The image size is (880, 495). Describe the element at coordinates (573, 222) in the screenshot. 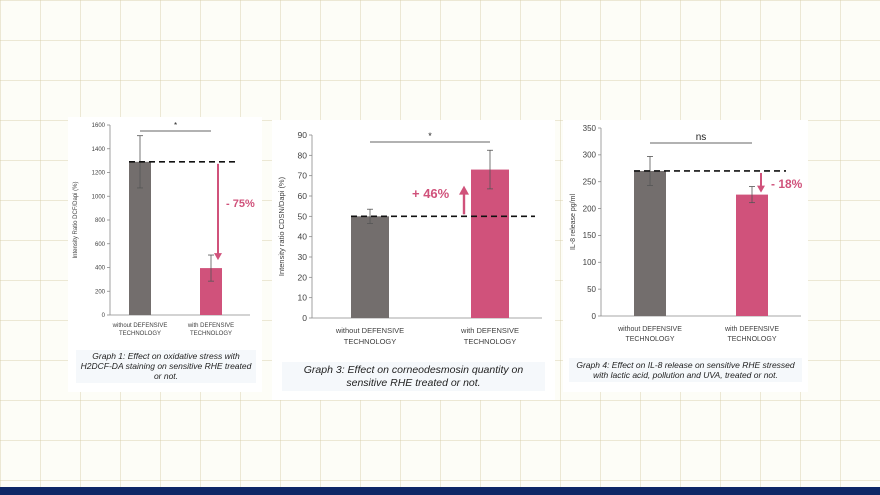

I see `y-axis-label: IL-8 release pg/ml` at that location.